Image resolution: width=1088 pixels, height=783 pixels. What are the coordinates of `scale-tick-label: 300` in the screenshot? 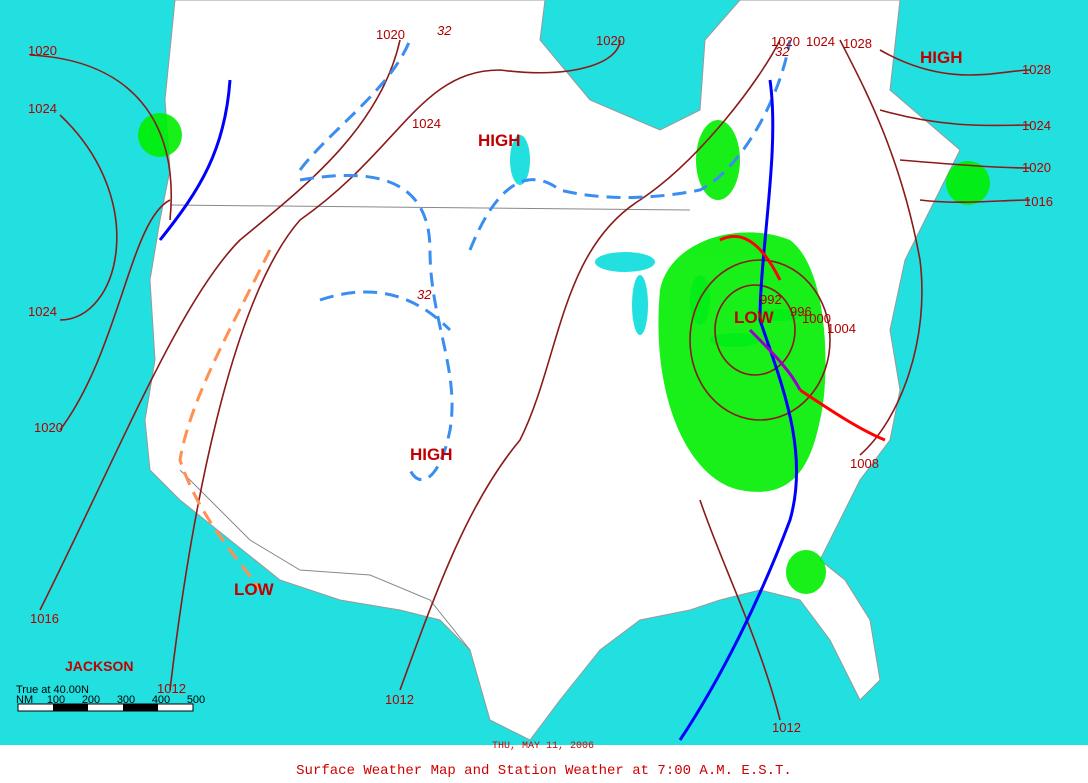 It's located at (126, 700).